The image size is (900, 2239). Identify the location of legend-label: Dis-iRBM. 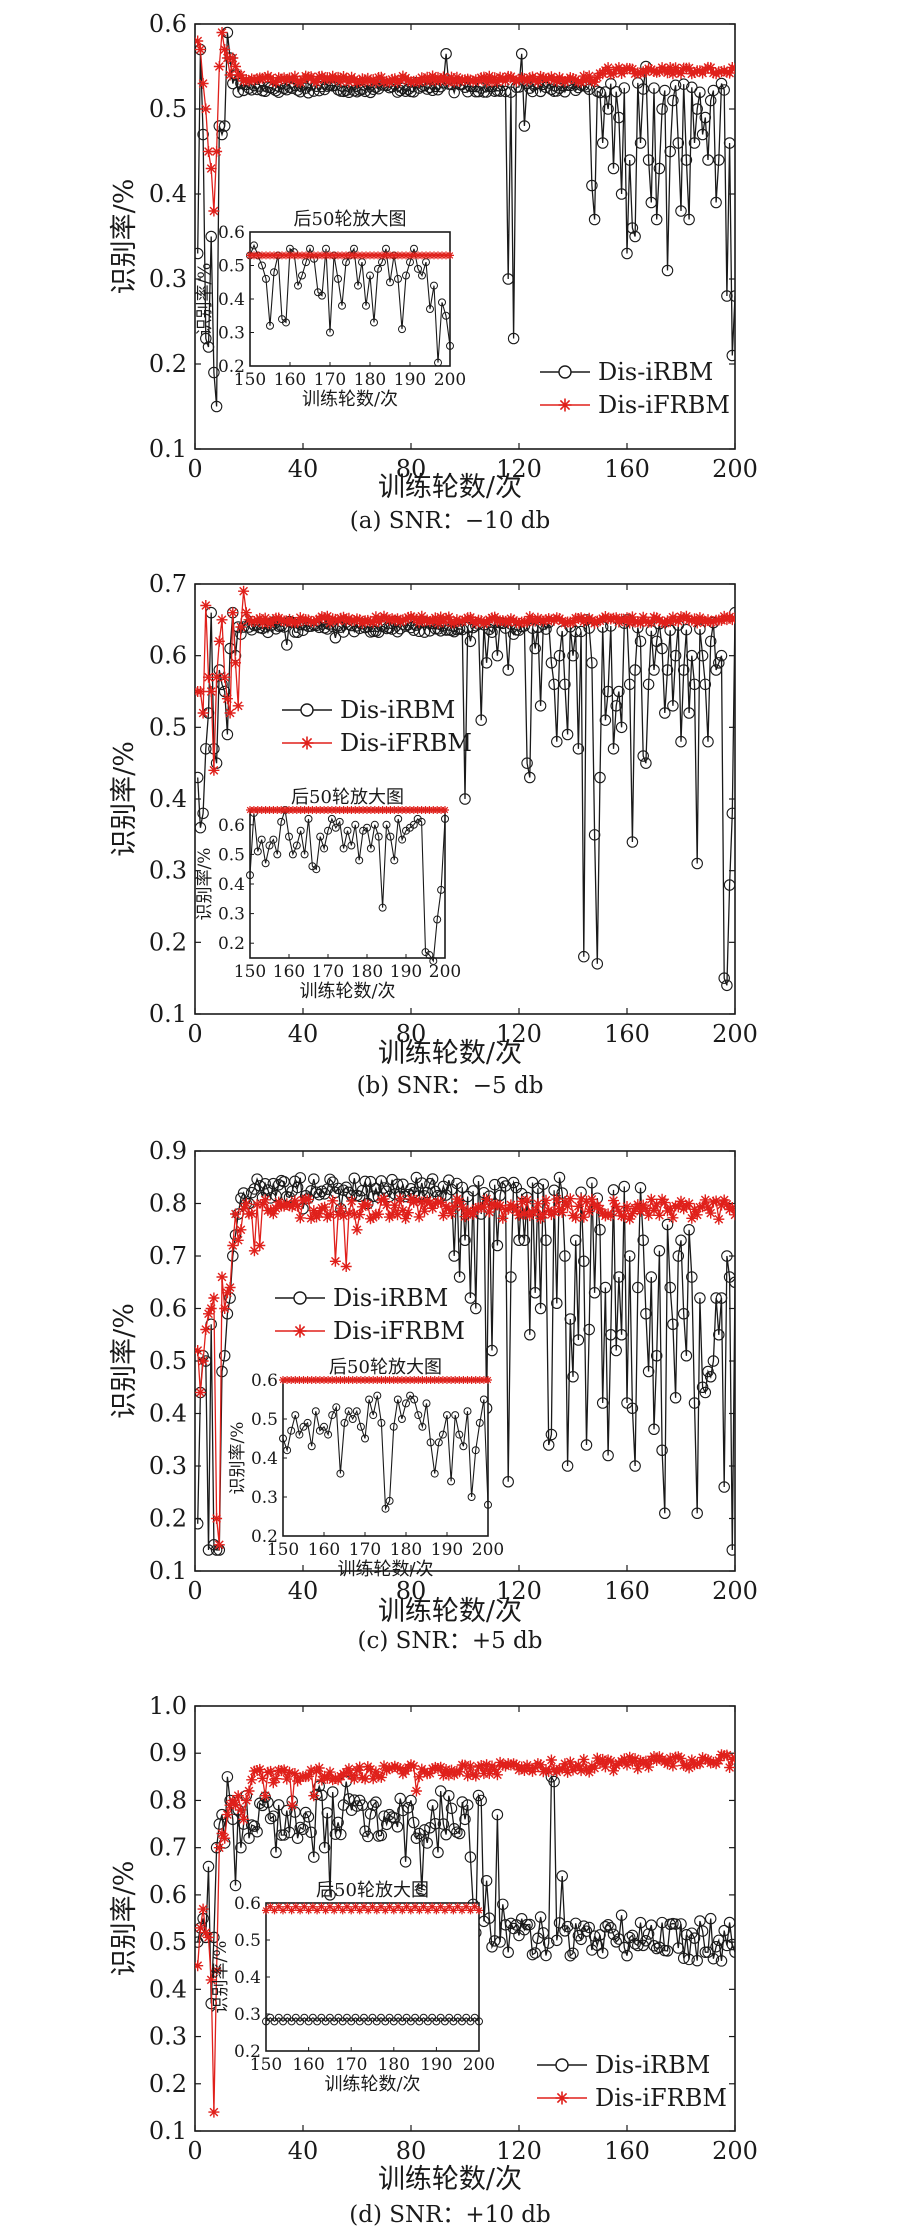
(652, 2065).